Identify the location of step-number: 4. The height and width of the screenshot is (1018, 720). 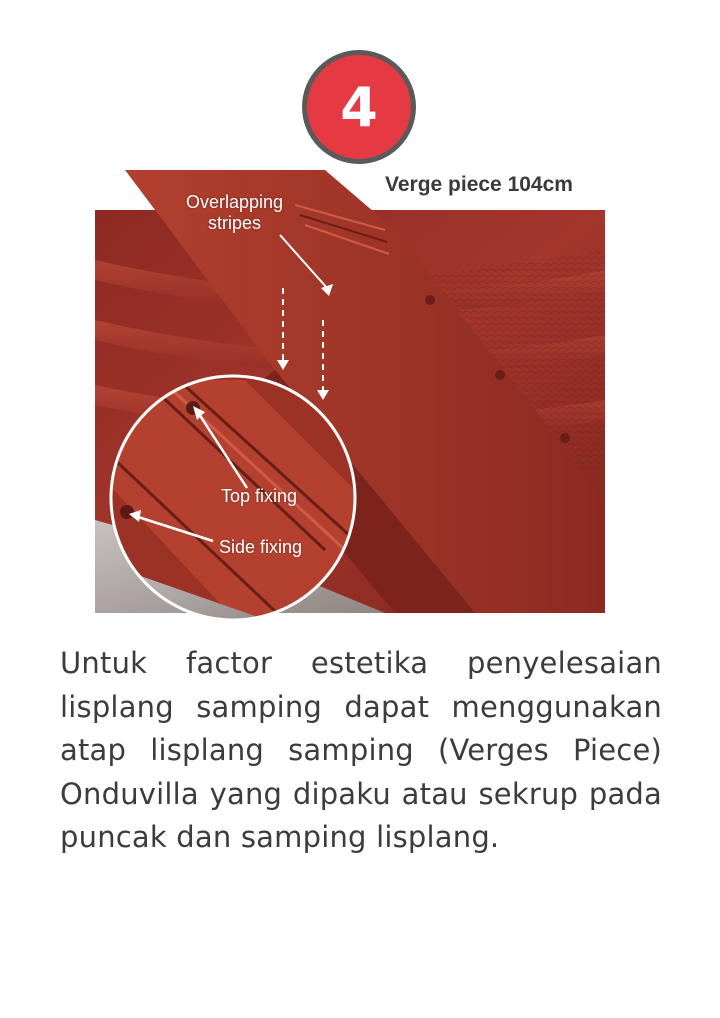
(359, 107).